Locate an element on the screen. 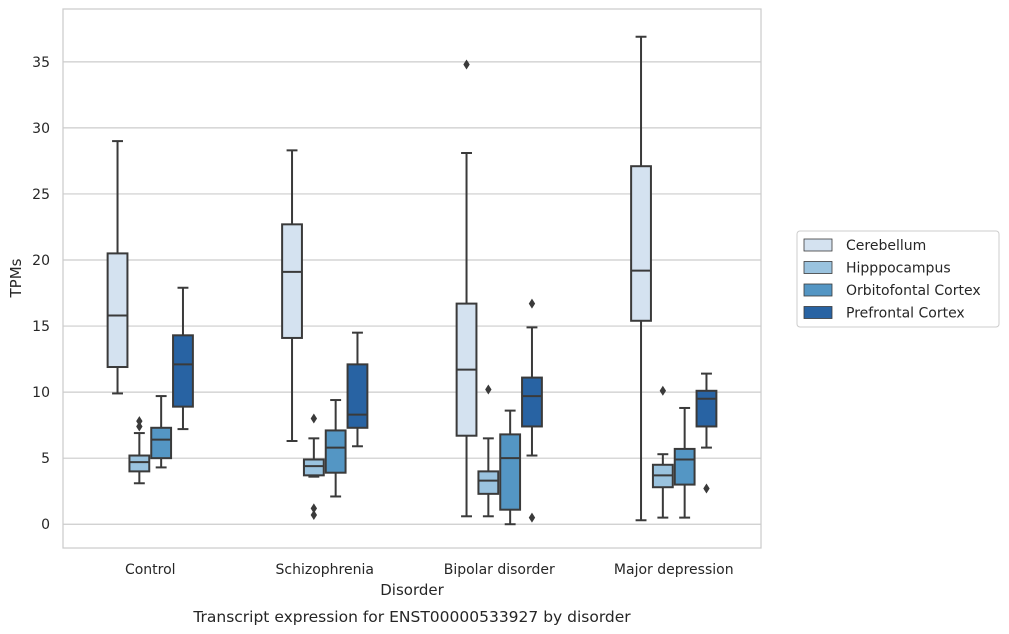 The image size is (1009, 634). x-tick-label: Schizophrenia is located at coordinates (325, 570).